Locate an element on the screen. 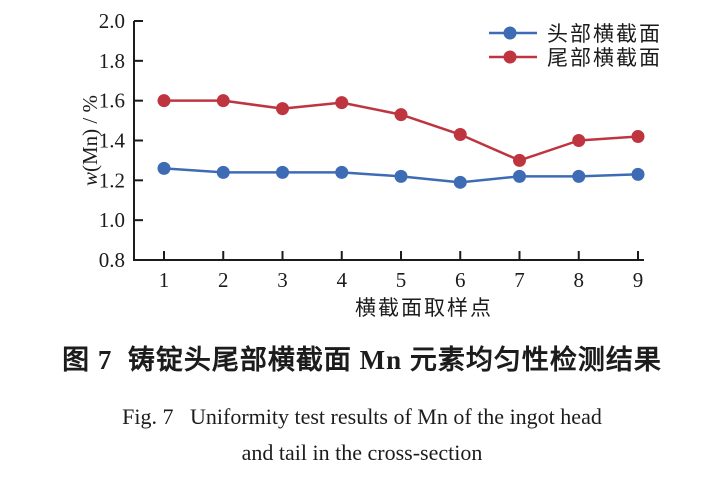 This screenshot has height=480, width=724. y-axis-tick-label: 1.2 is located at coordinates (112, 180).